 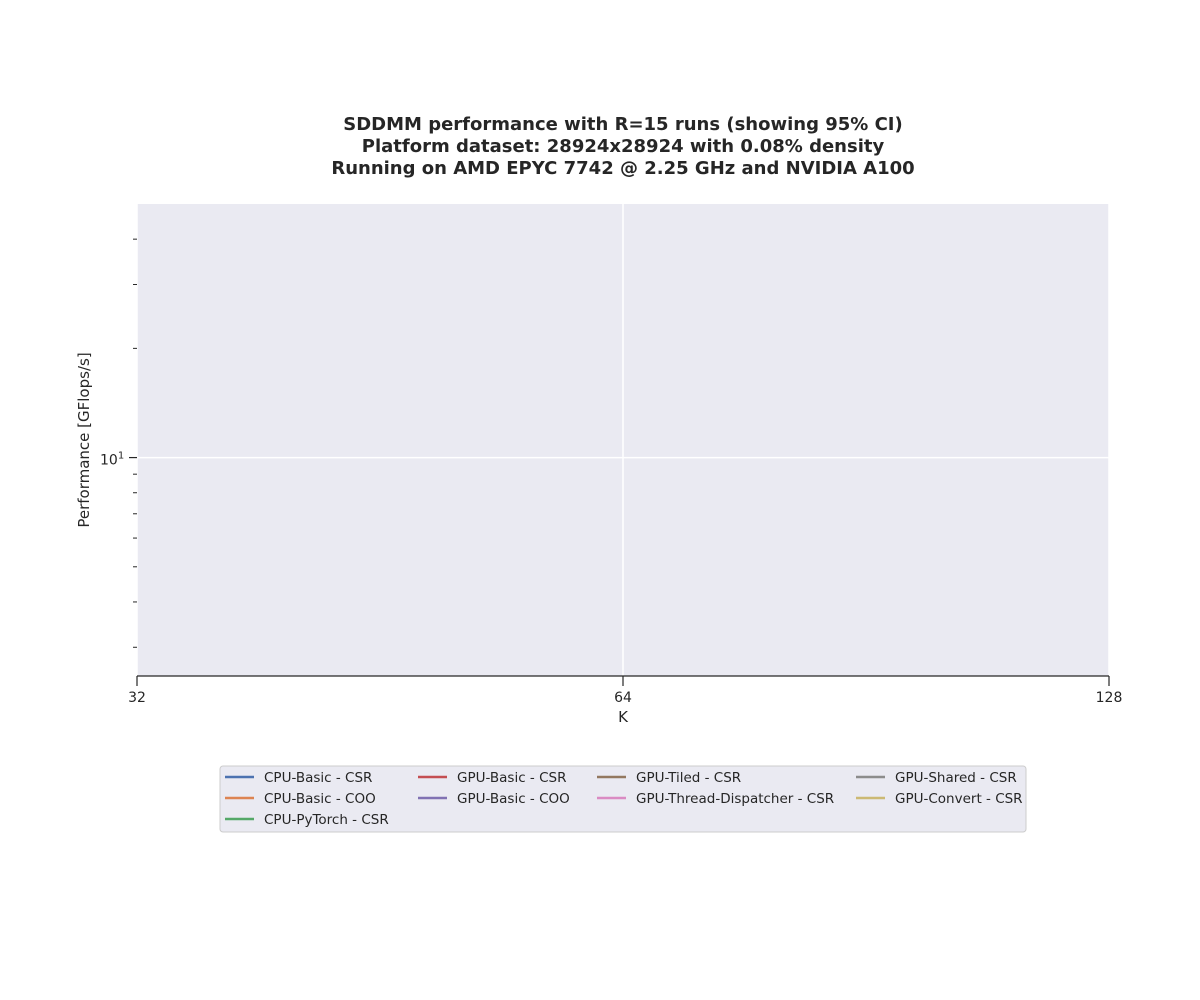 What do you see at coordinates (318, 778) in the screenshot?
I see `legend-label: CPU-Basic - CSR` at bounding box center [318, 778].